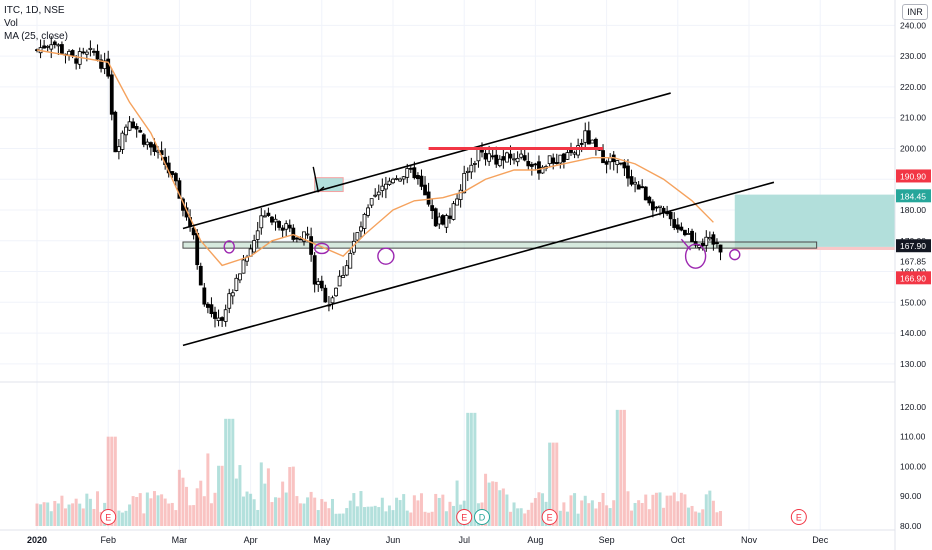  I want to click on target-zone, so click(814, 220).